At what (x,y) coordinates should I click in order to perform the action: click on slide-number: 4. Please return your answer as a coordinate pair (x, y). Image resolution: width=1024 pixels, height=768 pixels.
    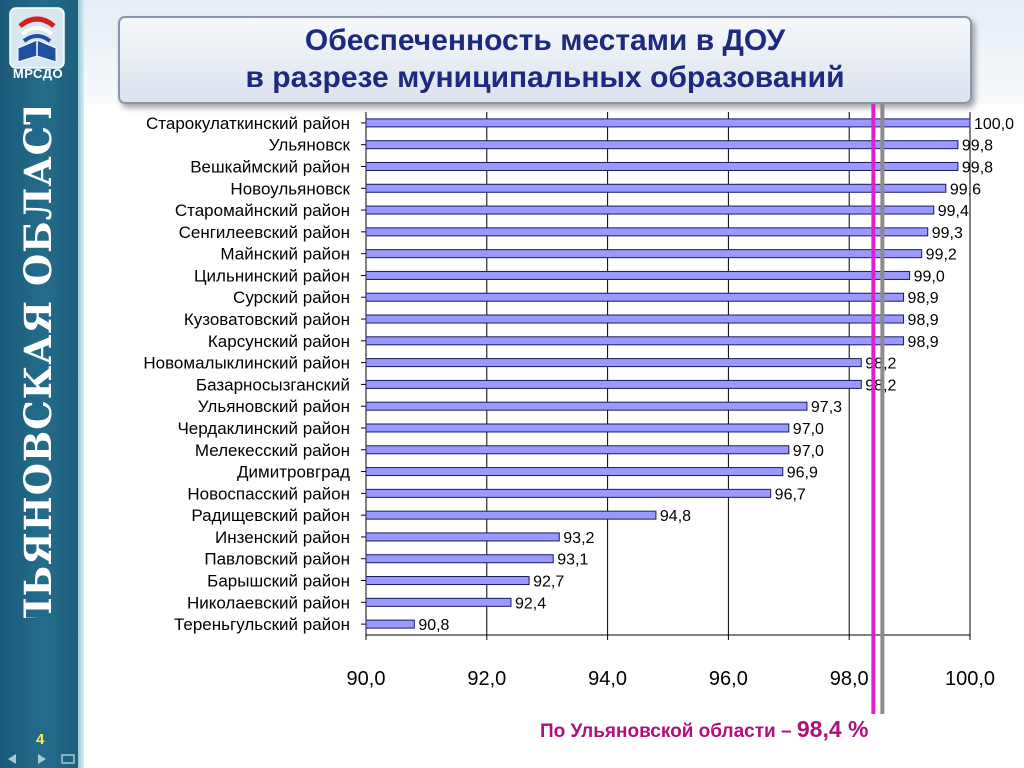
    Looking at the image, I should click on (40, 739).